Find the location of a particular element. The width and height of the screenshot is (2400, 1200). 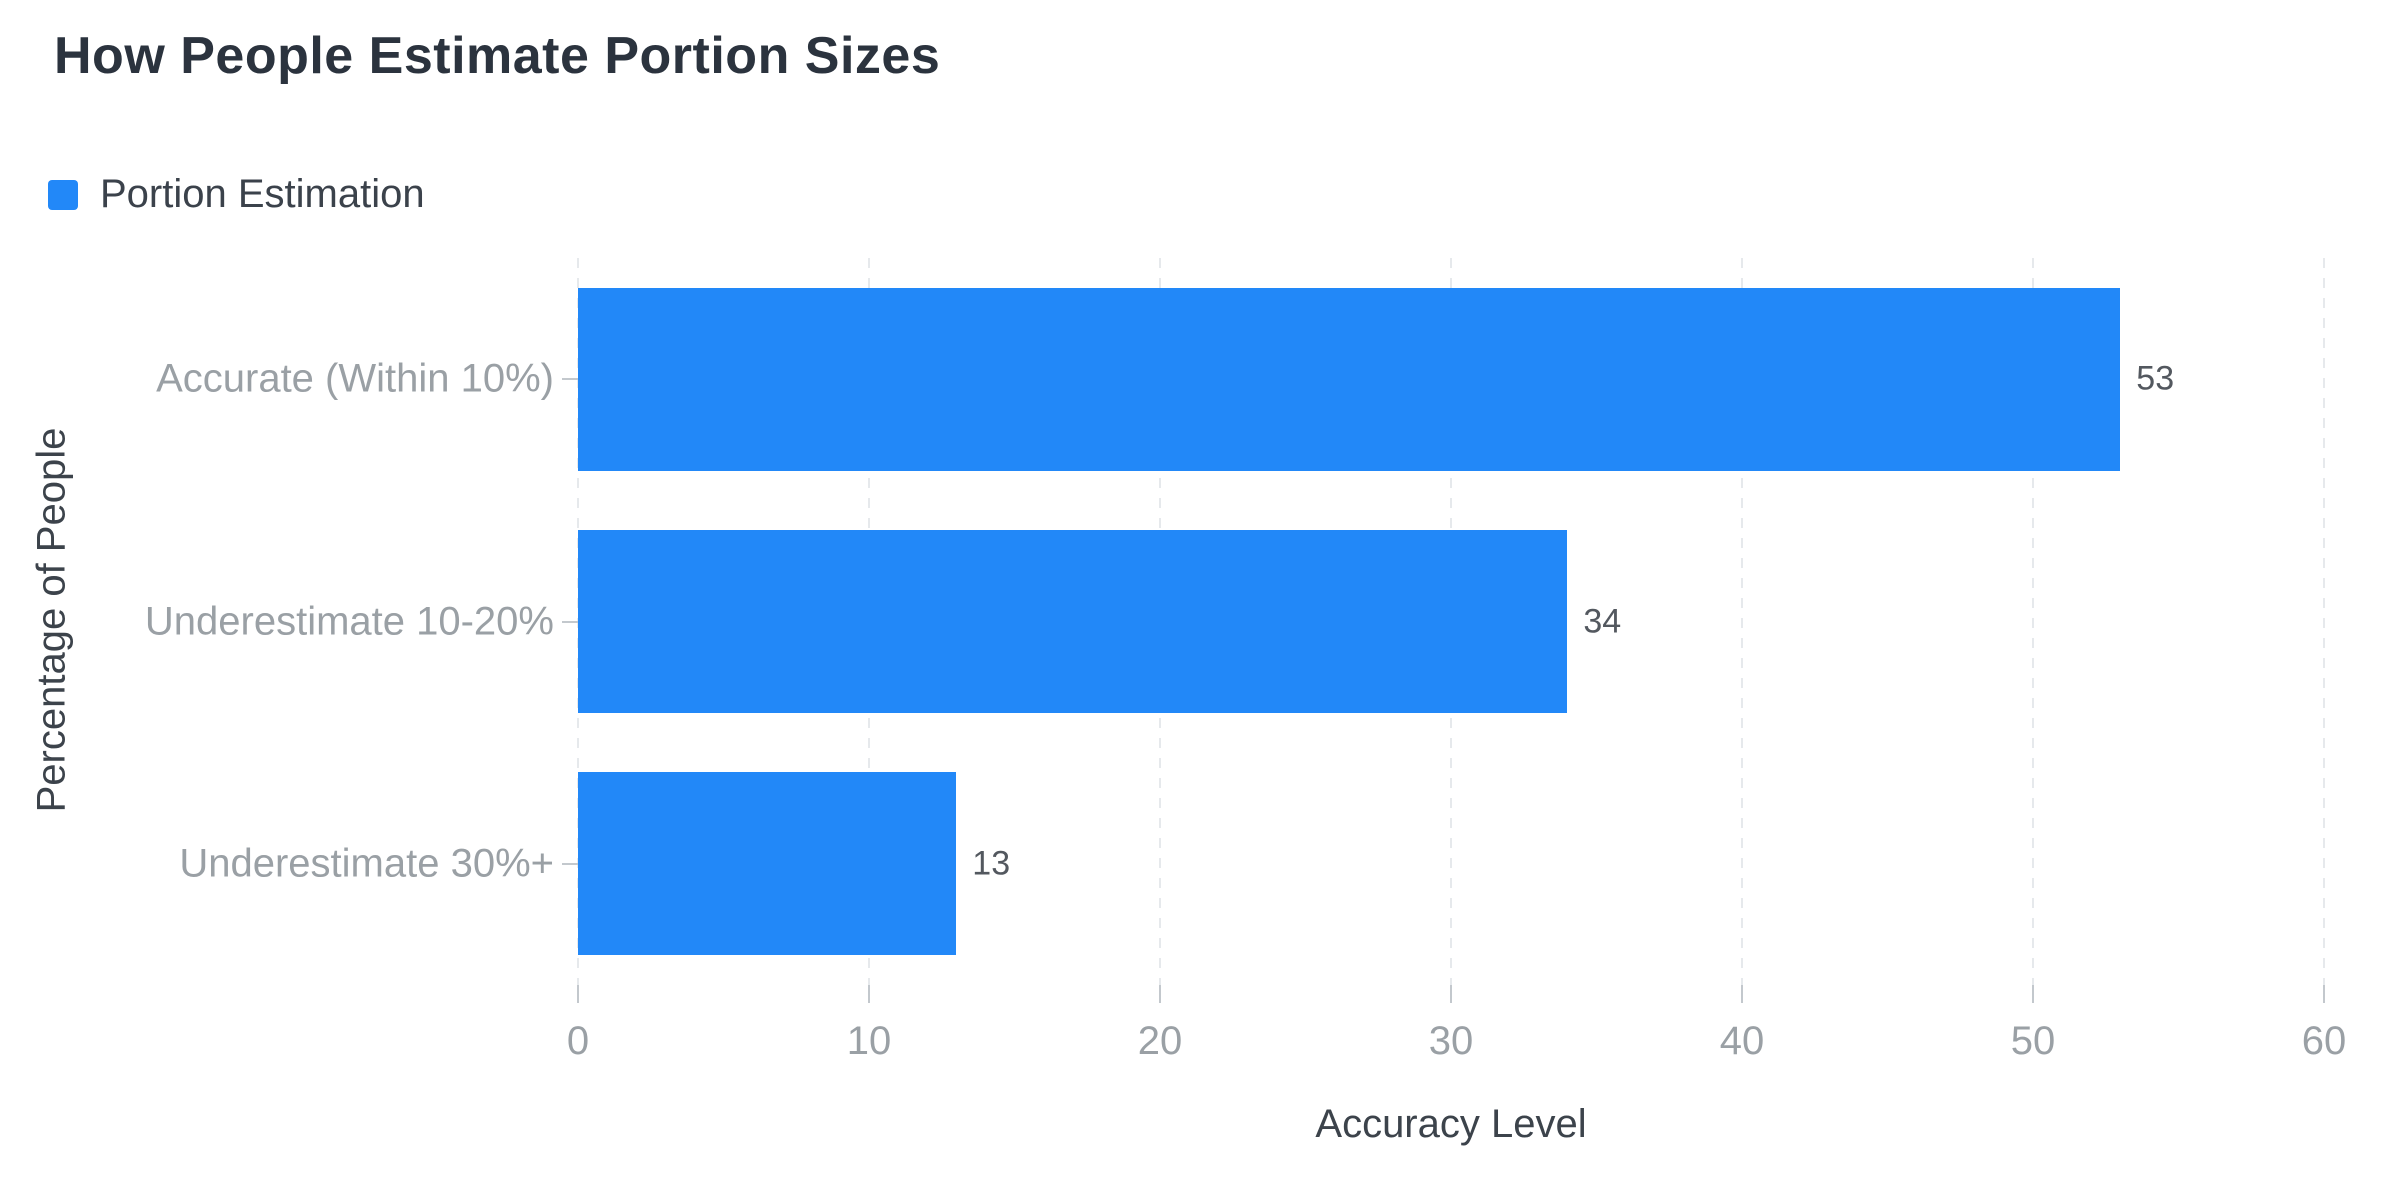

x-tick-label: 30 is located at coordinates (1451, 1041).